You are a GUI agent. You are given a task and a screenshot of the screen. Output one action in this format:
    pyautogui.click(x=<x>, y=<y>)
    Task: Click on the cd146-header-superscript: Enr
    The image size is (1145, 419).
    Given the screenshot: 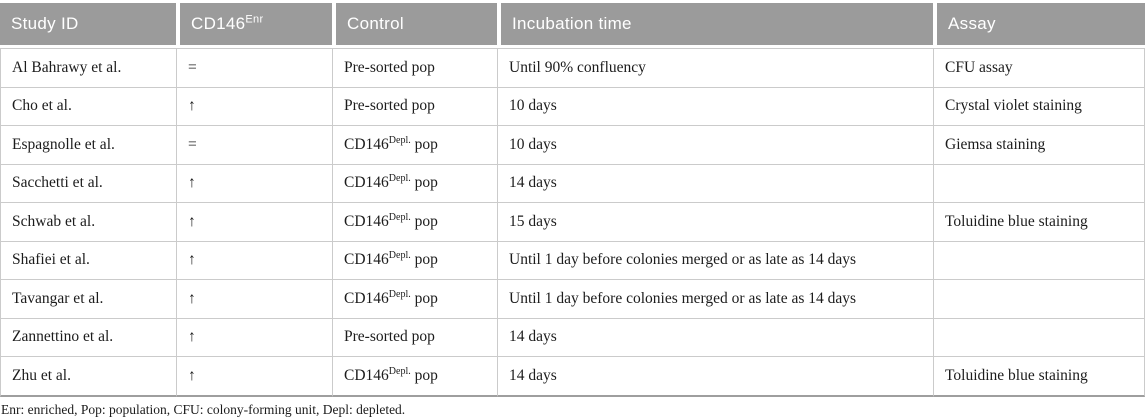 What is the action you would take?
    pyautogui.click(x=254, y=19)
    